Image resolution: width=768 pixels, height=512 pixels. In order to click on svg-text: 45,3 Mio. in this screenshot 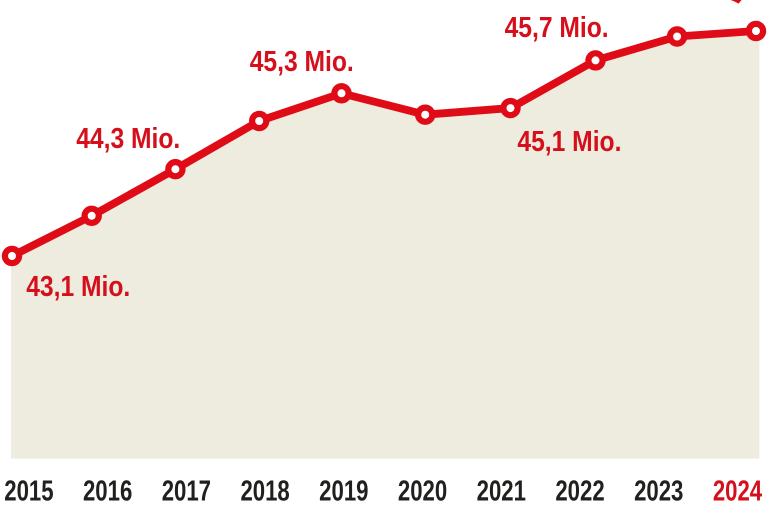, I will do `click(302, 62)`.